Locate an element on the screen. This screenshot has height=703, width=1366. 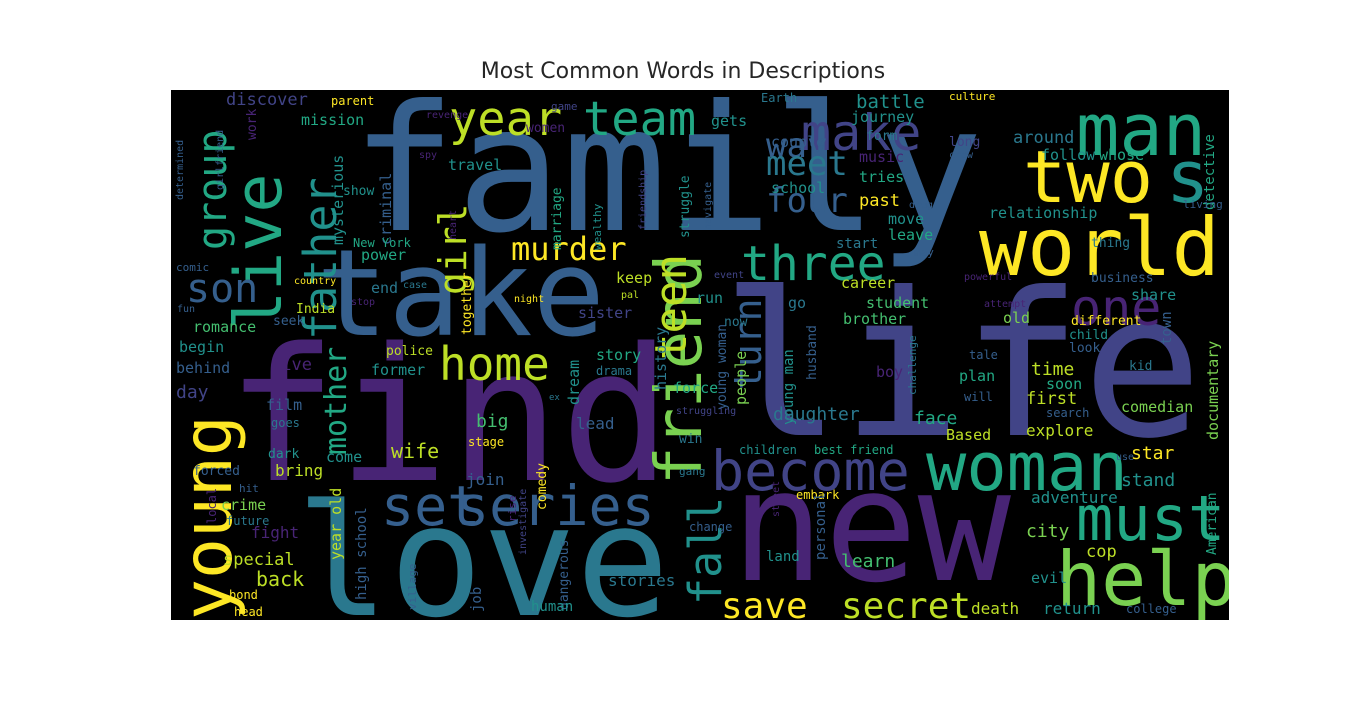
word-soon: soon is located at coordinates (1064, 384).